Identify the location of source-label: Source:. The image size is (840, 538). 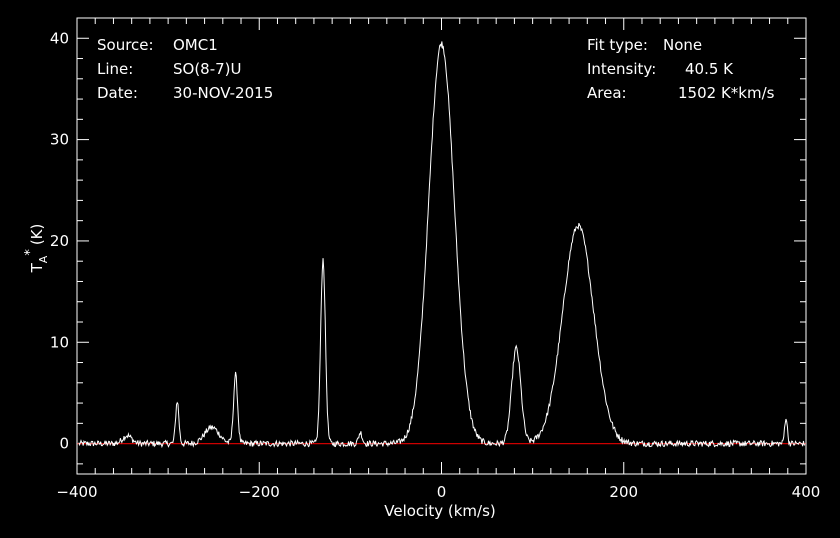
(125, 45).